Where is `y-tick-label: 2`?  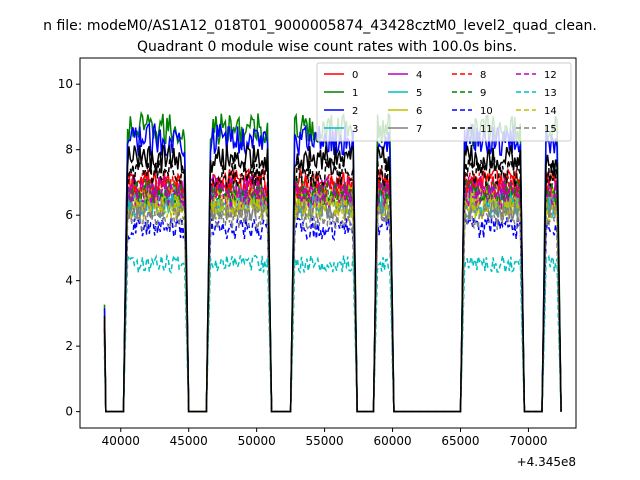 y-tick-label: 2 is located at coordinates (69, 346).